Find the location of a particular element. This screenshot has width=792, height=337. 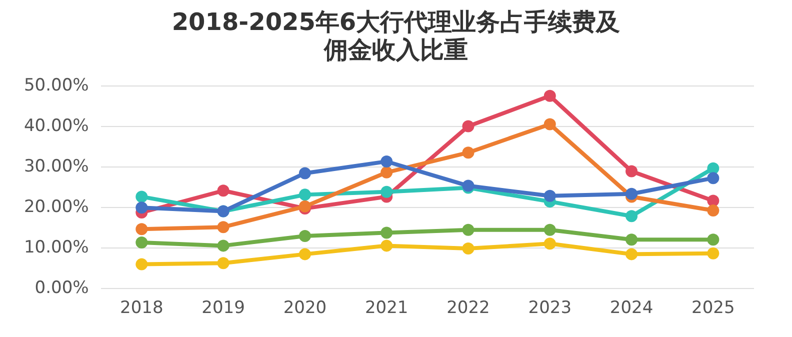

y-tick-label: 0.00% is located at coordinates (61, 288).